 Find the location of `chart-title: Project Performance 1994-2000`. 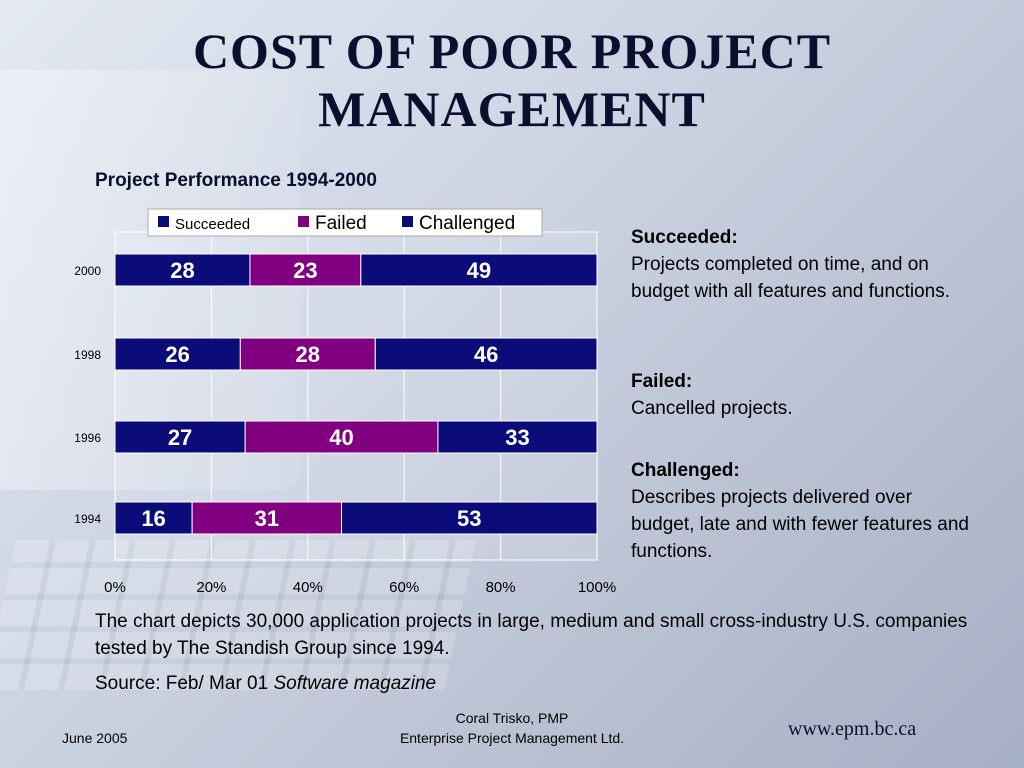

chart-title: Project Performance 1994-2000 is located at coordinates (236, 180).